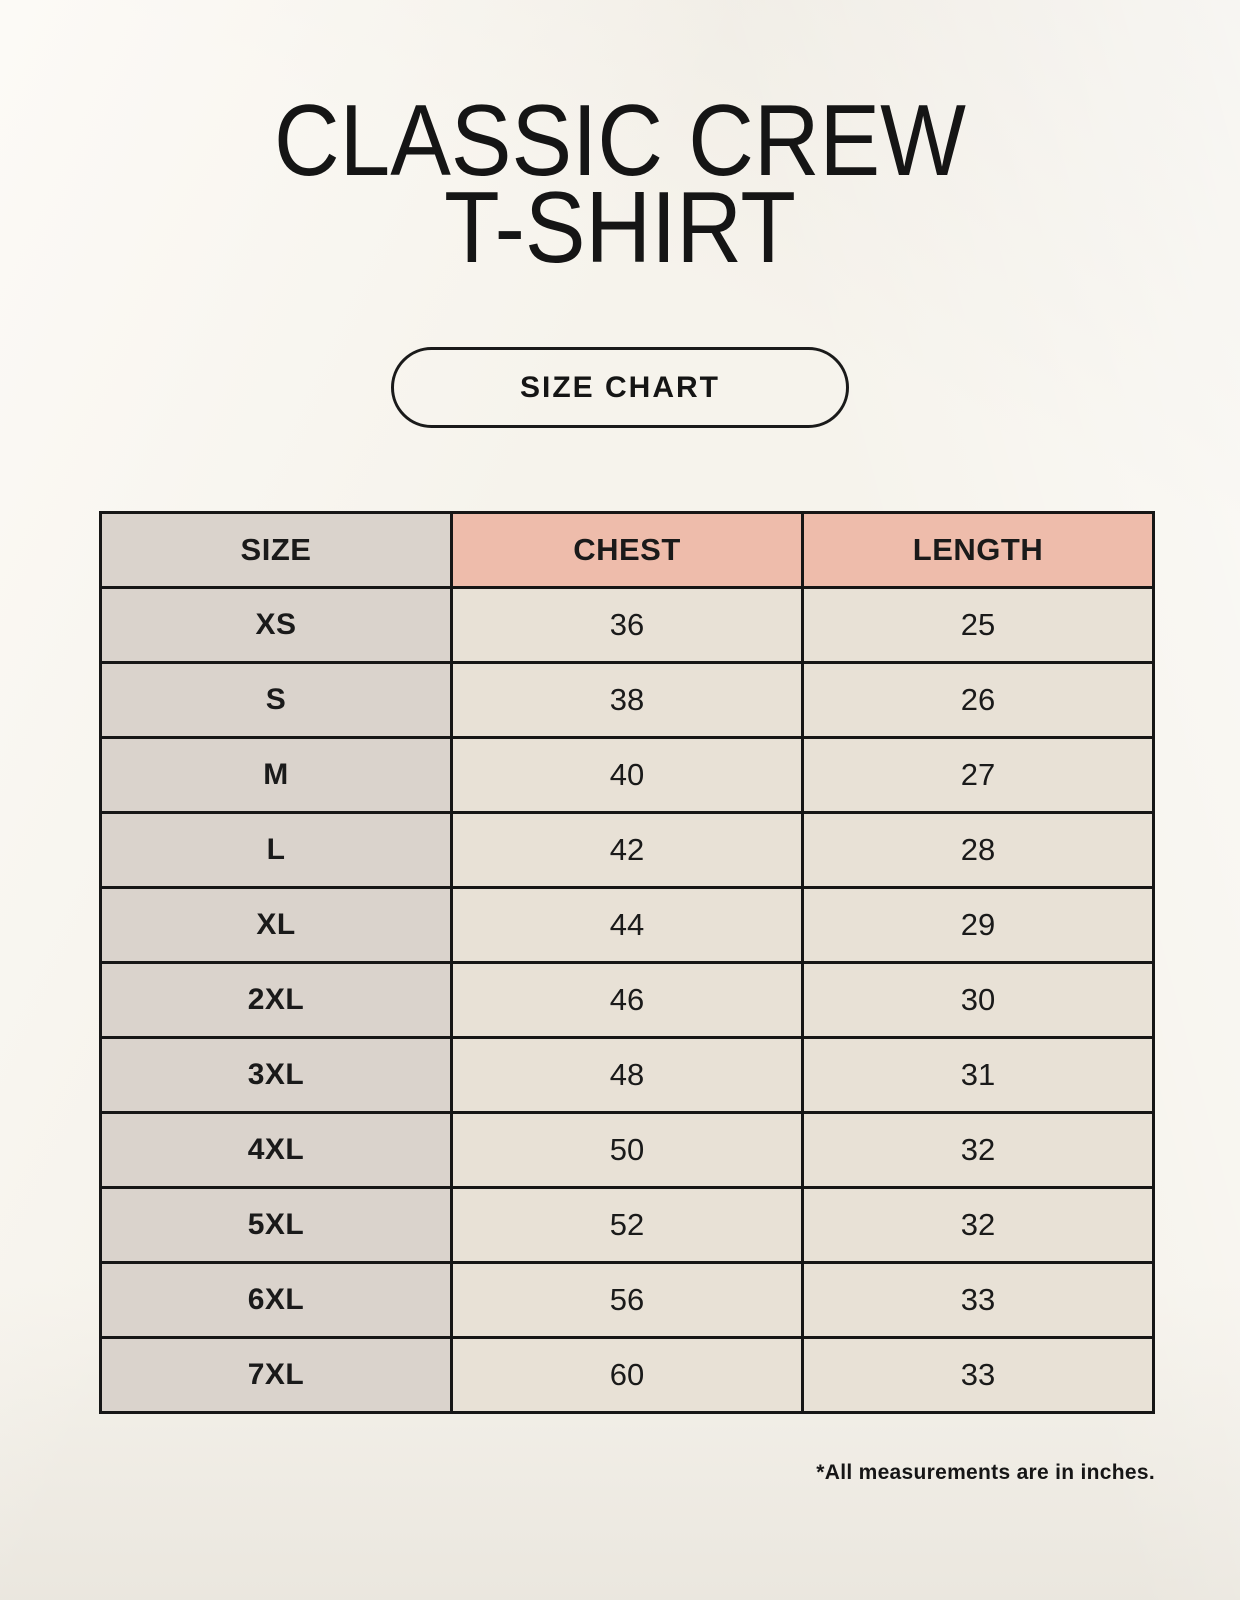 Image resolution: width=1240 pixels, height=1600 pixels. What do you see at coordinates (978, 550) in the screenshot?
I see `column-header-length: LENGTH` at bounding box center [978, 550].